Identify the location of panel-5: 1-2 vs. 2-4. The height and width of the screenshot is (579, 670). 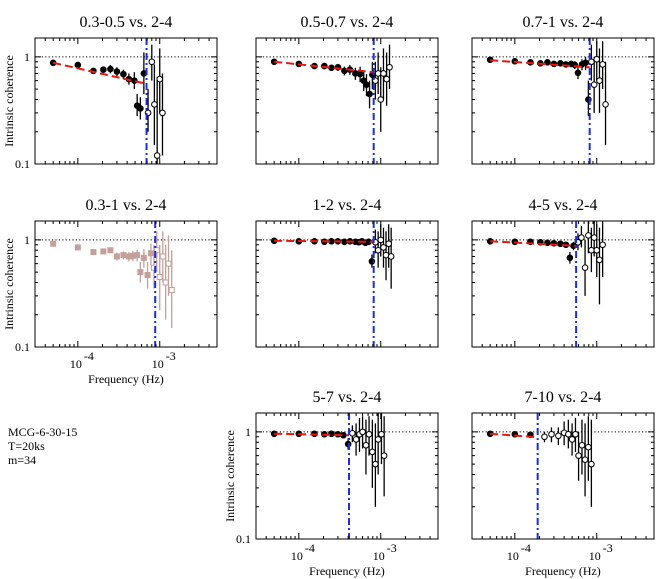
(347, 272).